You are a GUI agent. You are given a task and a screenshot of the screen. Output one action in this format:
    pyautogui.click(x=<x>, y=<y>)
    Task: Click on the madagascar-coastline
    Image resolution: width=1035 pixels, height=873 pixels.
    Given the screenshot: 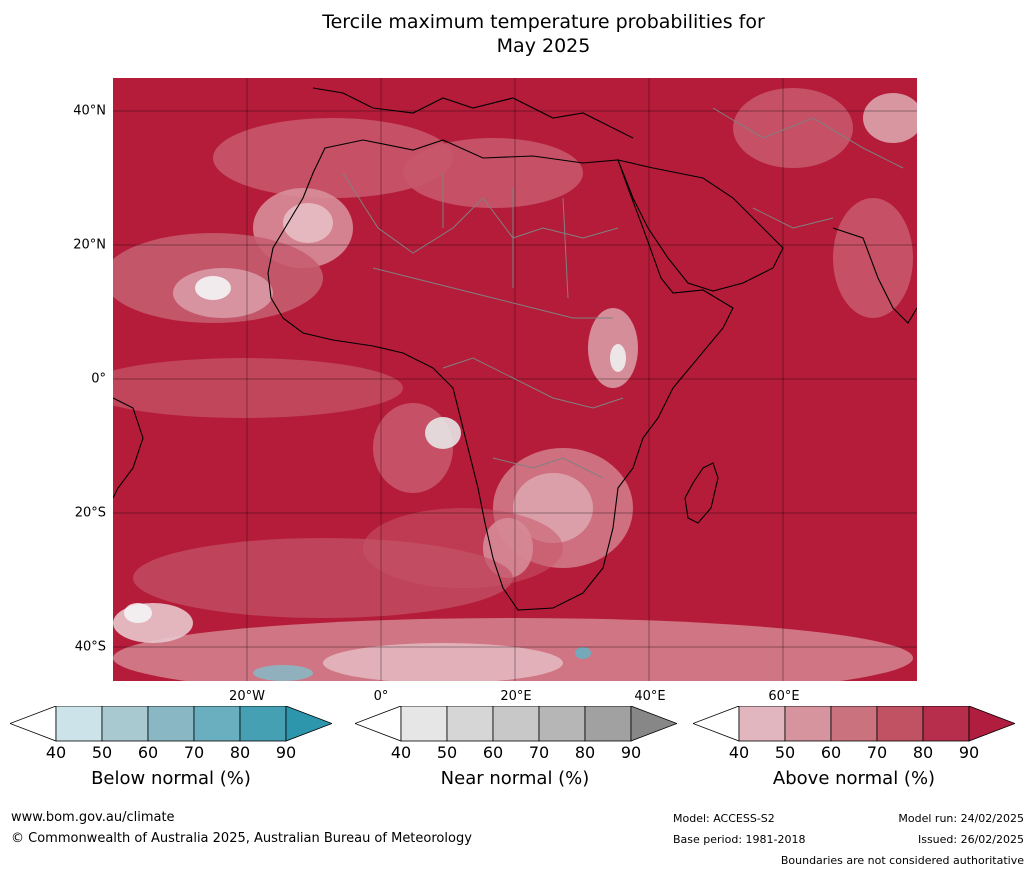 What is the action you would take?
    pyautogui.click(x=701, y=493)
    